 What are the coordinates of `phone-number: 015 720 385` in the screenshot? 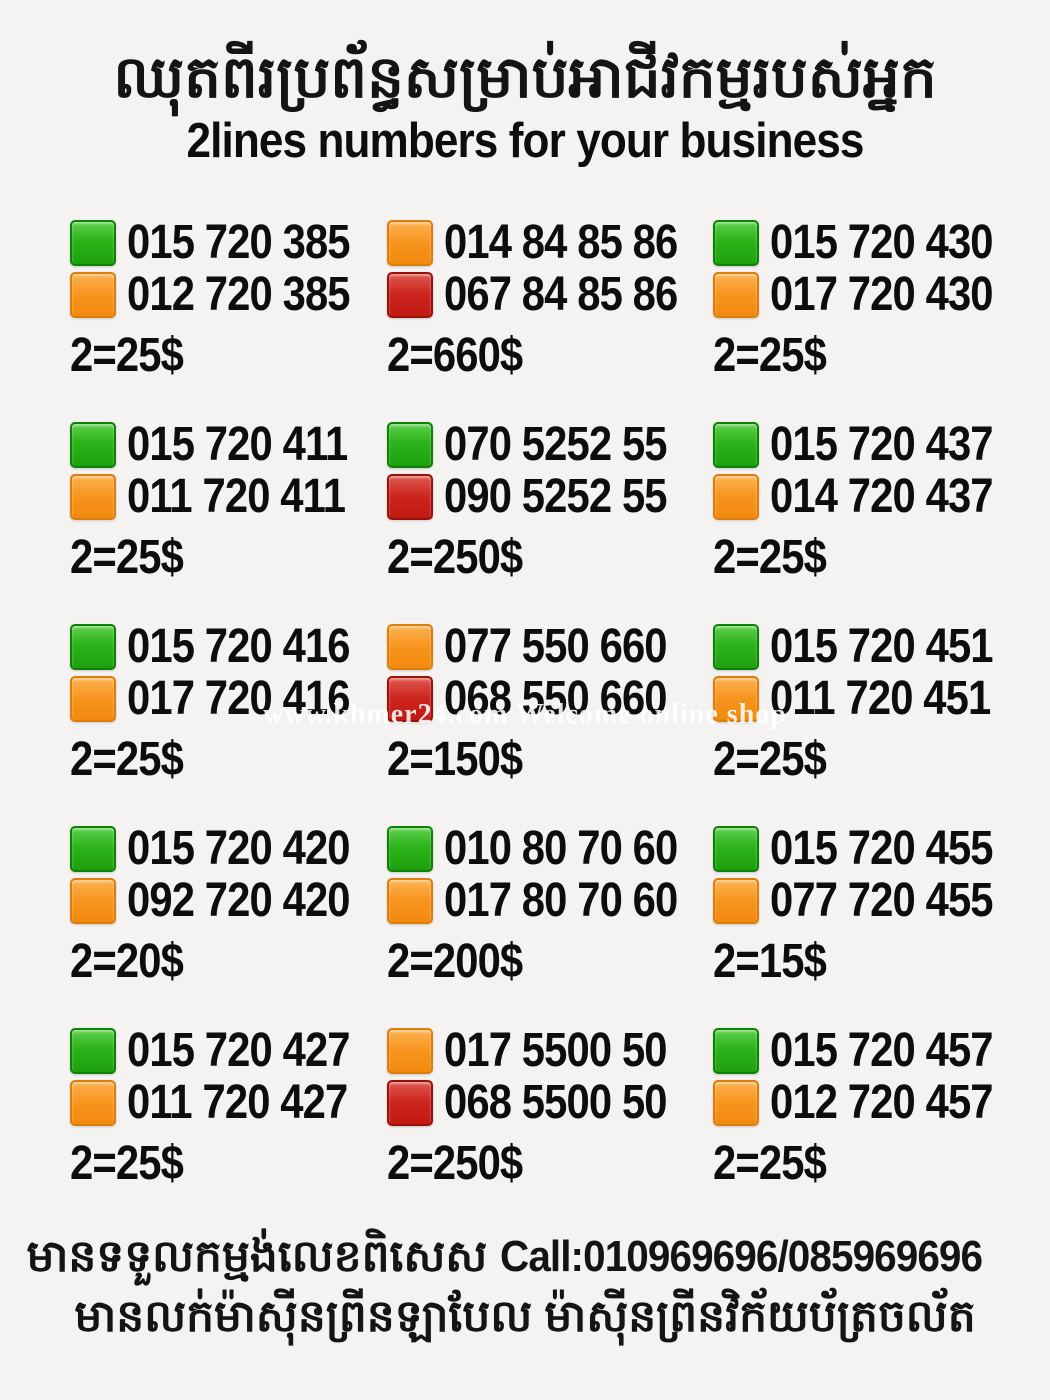 It's located at (239, 242).